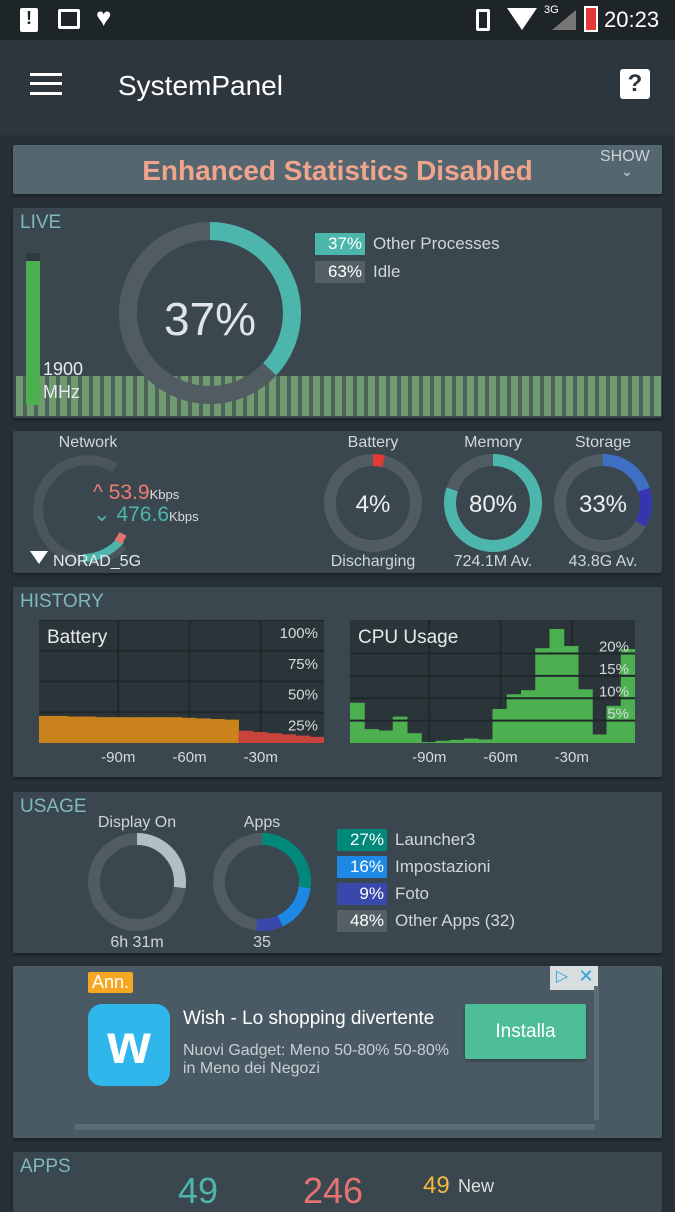  I want to click on x-tick-label: -60m, so click(189, 757).